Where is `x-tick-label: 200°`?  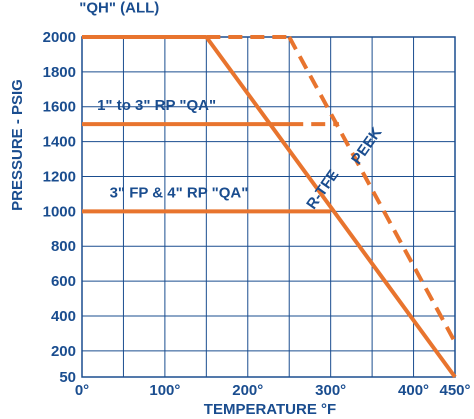 x-tick-label: 200° is located at coordinates (247, 390).